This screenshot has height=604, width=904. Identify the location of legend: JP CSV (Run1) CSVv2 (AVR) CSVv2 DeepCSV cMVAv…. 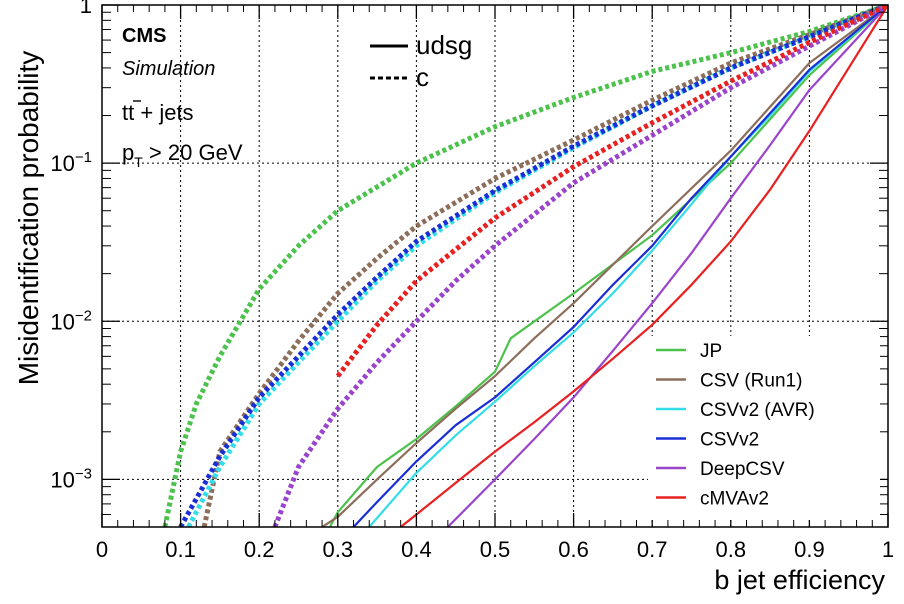
(764, 428).